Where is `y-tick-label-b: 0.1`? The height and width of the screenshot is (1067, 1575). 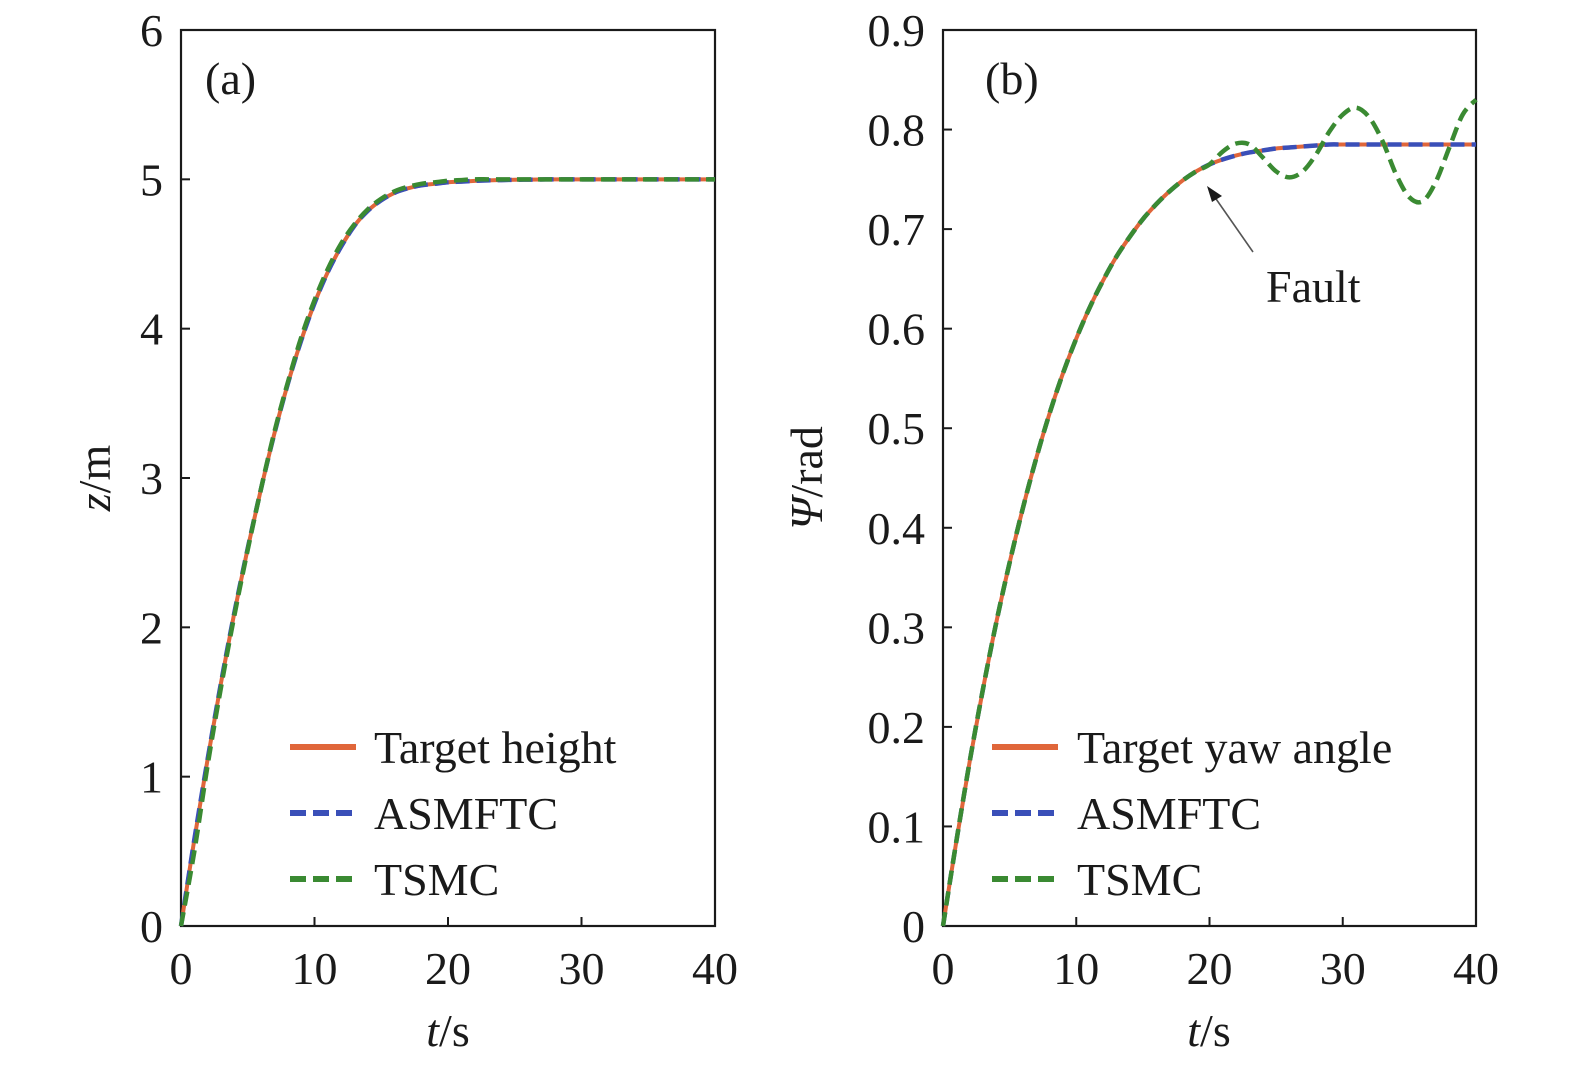
y-tick-label-b: 0.1 is located at coordinates (897, 826).